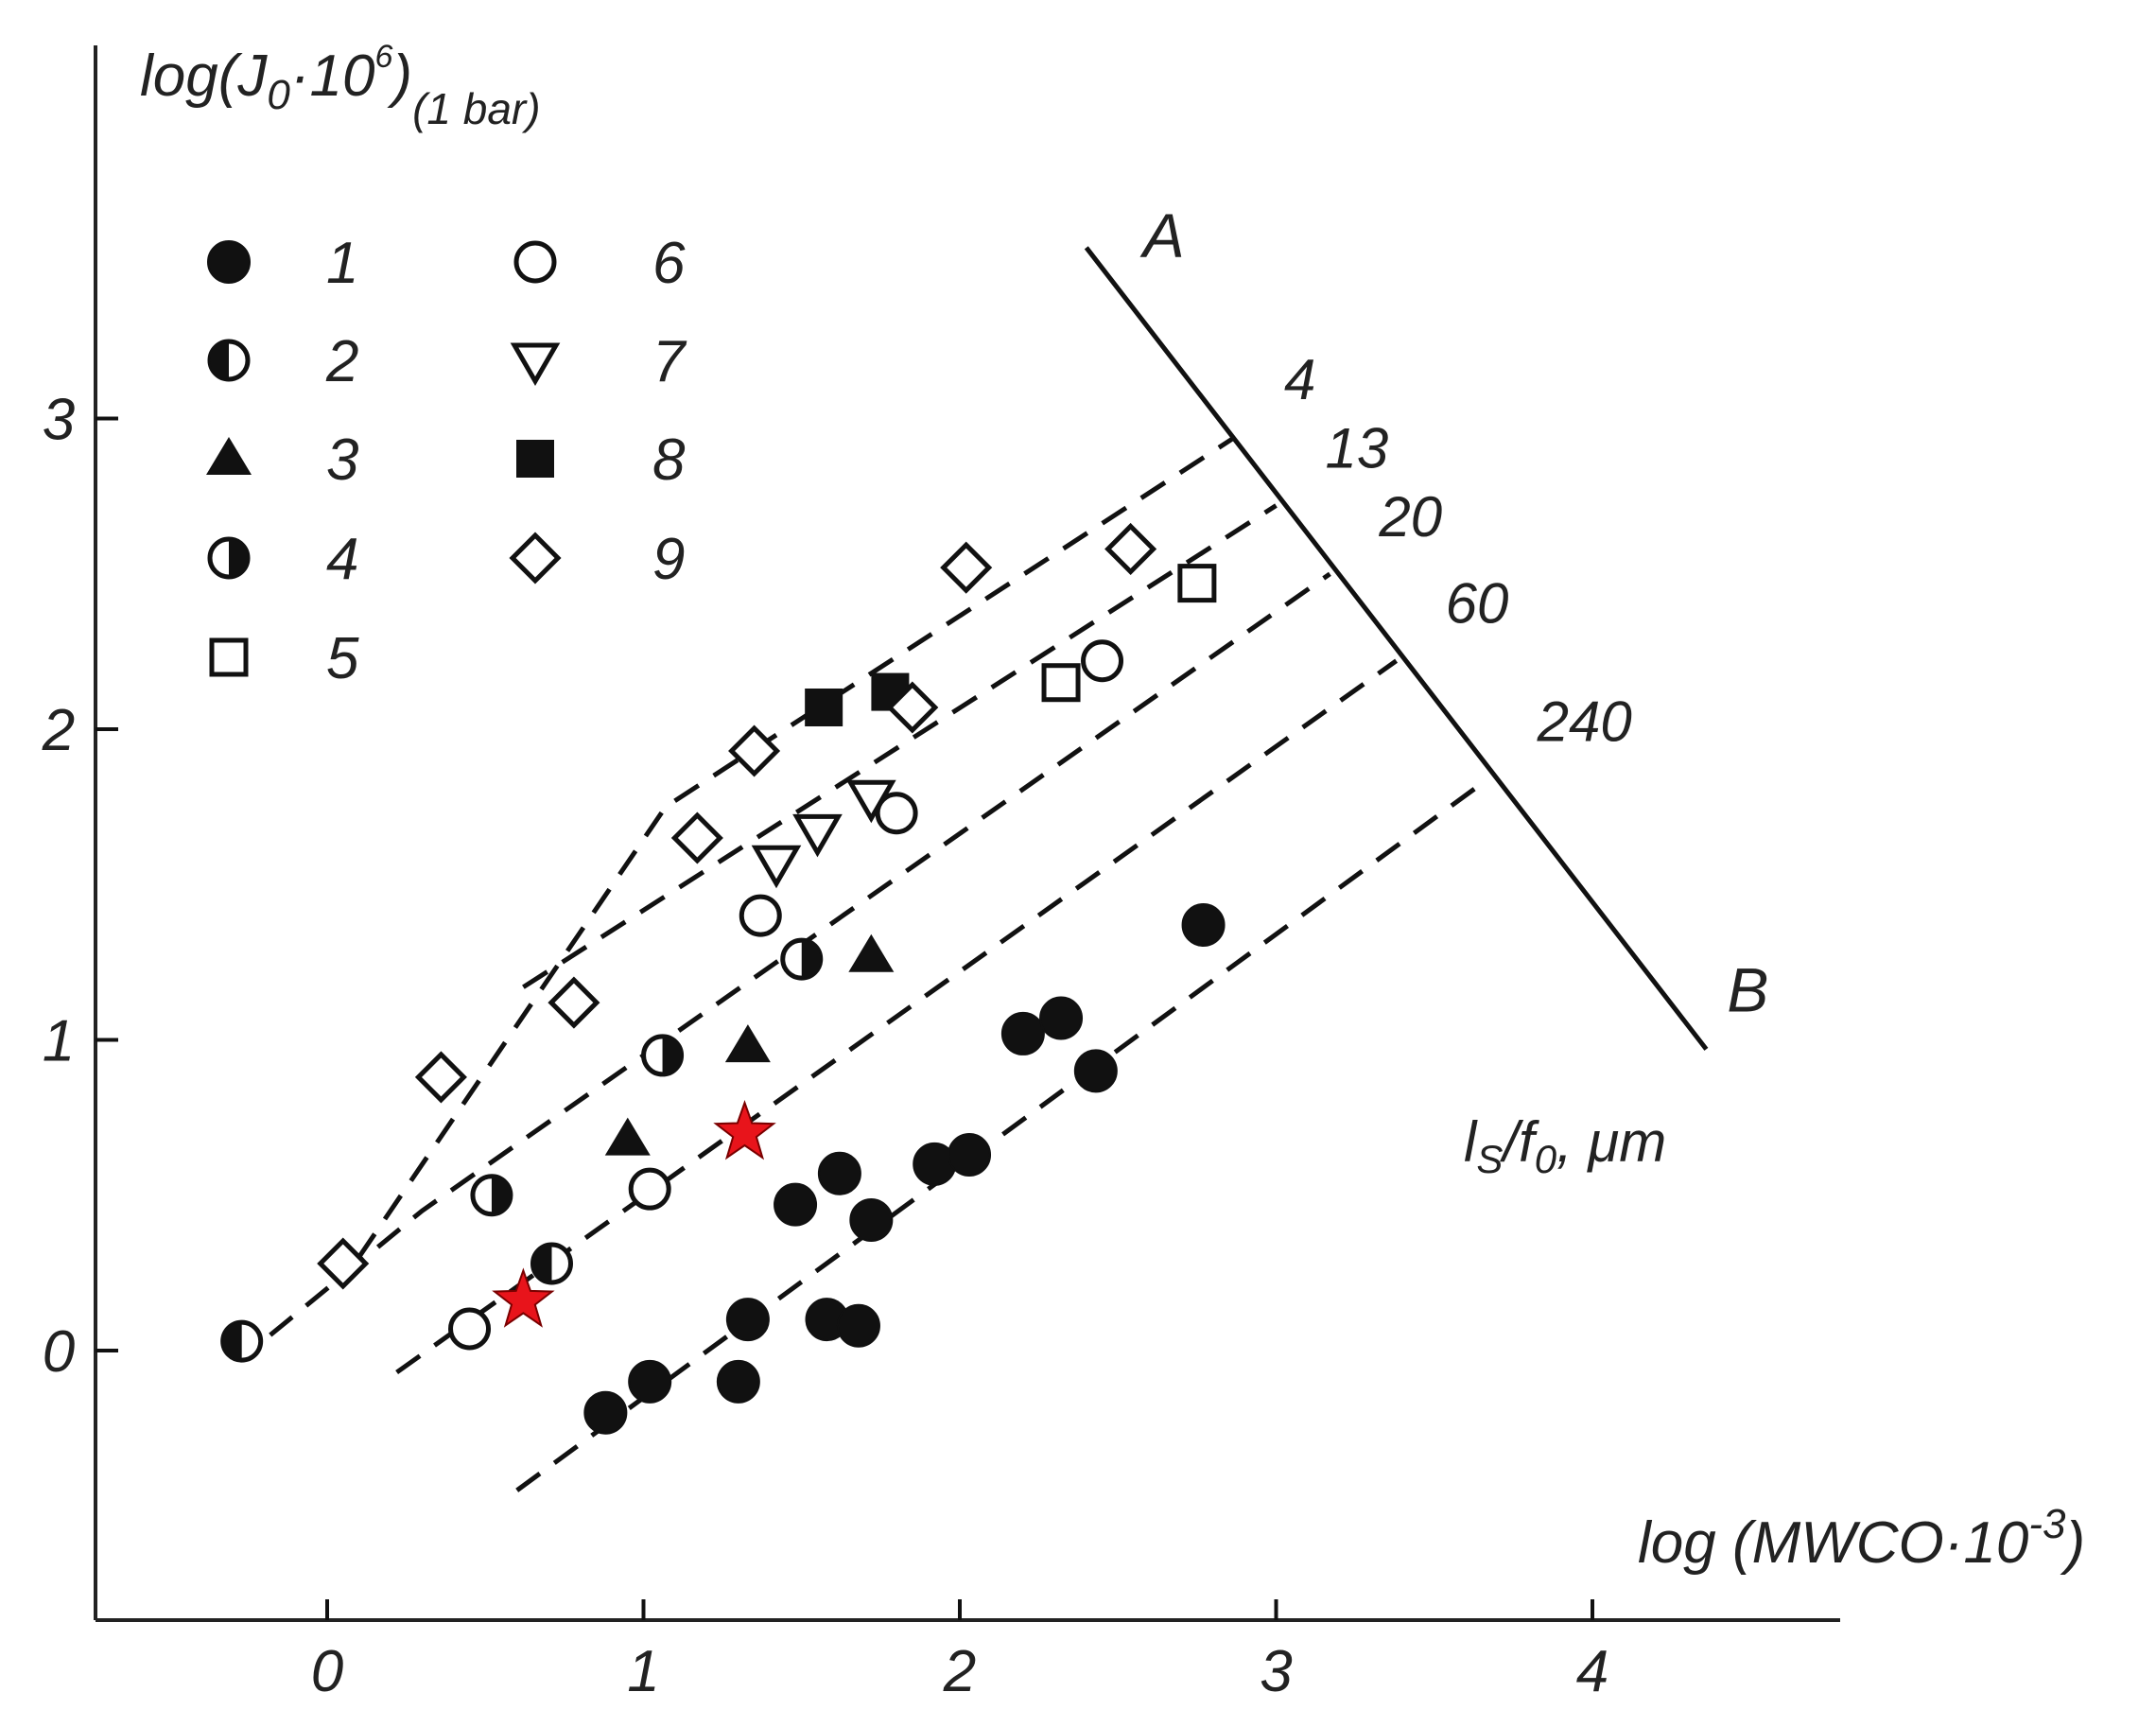 Image resolution: width=2156 pixels, height=1727 pixels. What do you see at coordinates (342, 460) in the screenshot?
I see `legend-label: 3` at bounding box center [342, 460].